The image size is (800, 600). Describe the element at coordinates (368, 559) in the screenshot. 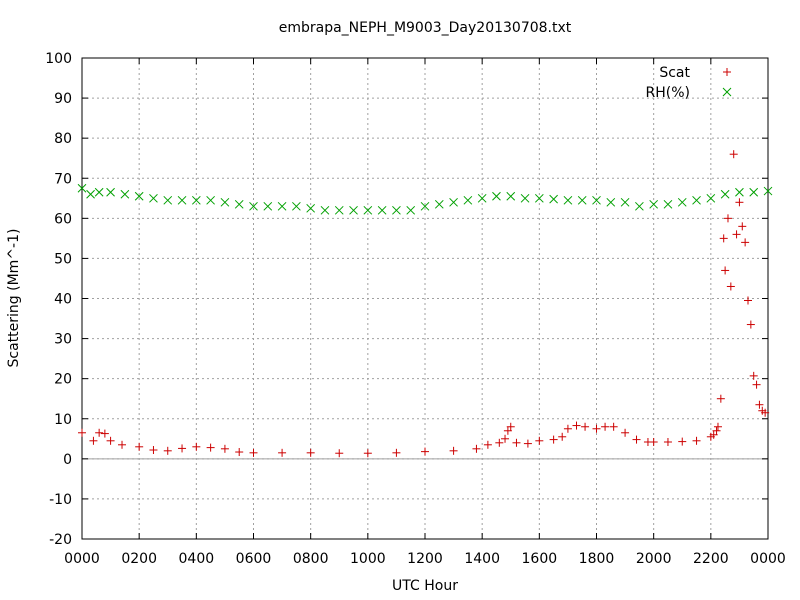

I see `x-tick-label: 1000` at that location.